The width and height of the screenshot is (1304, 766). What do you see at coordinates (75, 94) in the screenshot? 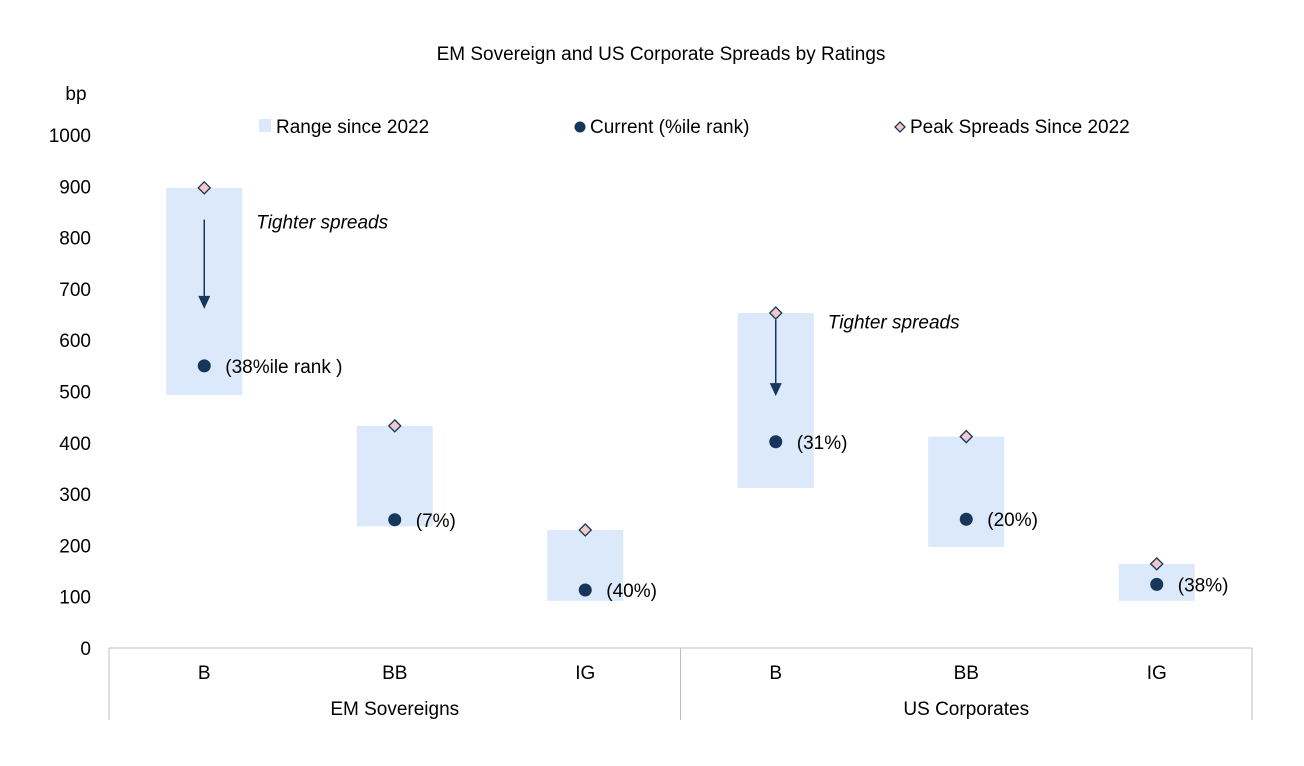
I see `y-axis-label: bp` at bounding box center [75, 94].